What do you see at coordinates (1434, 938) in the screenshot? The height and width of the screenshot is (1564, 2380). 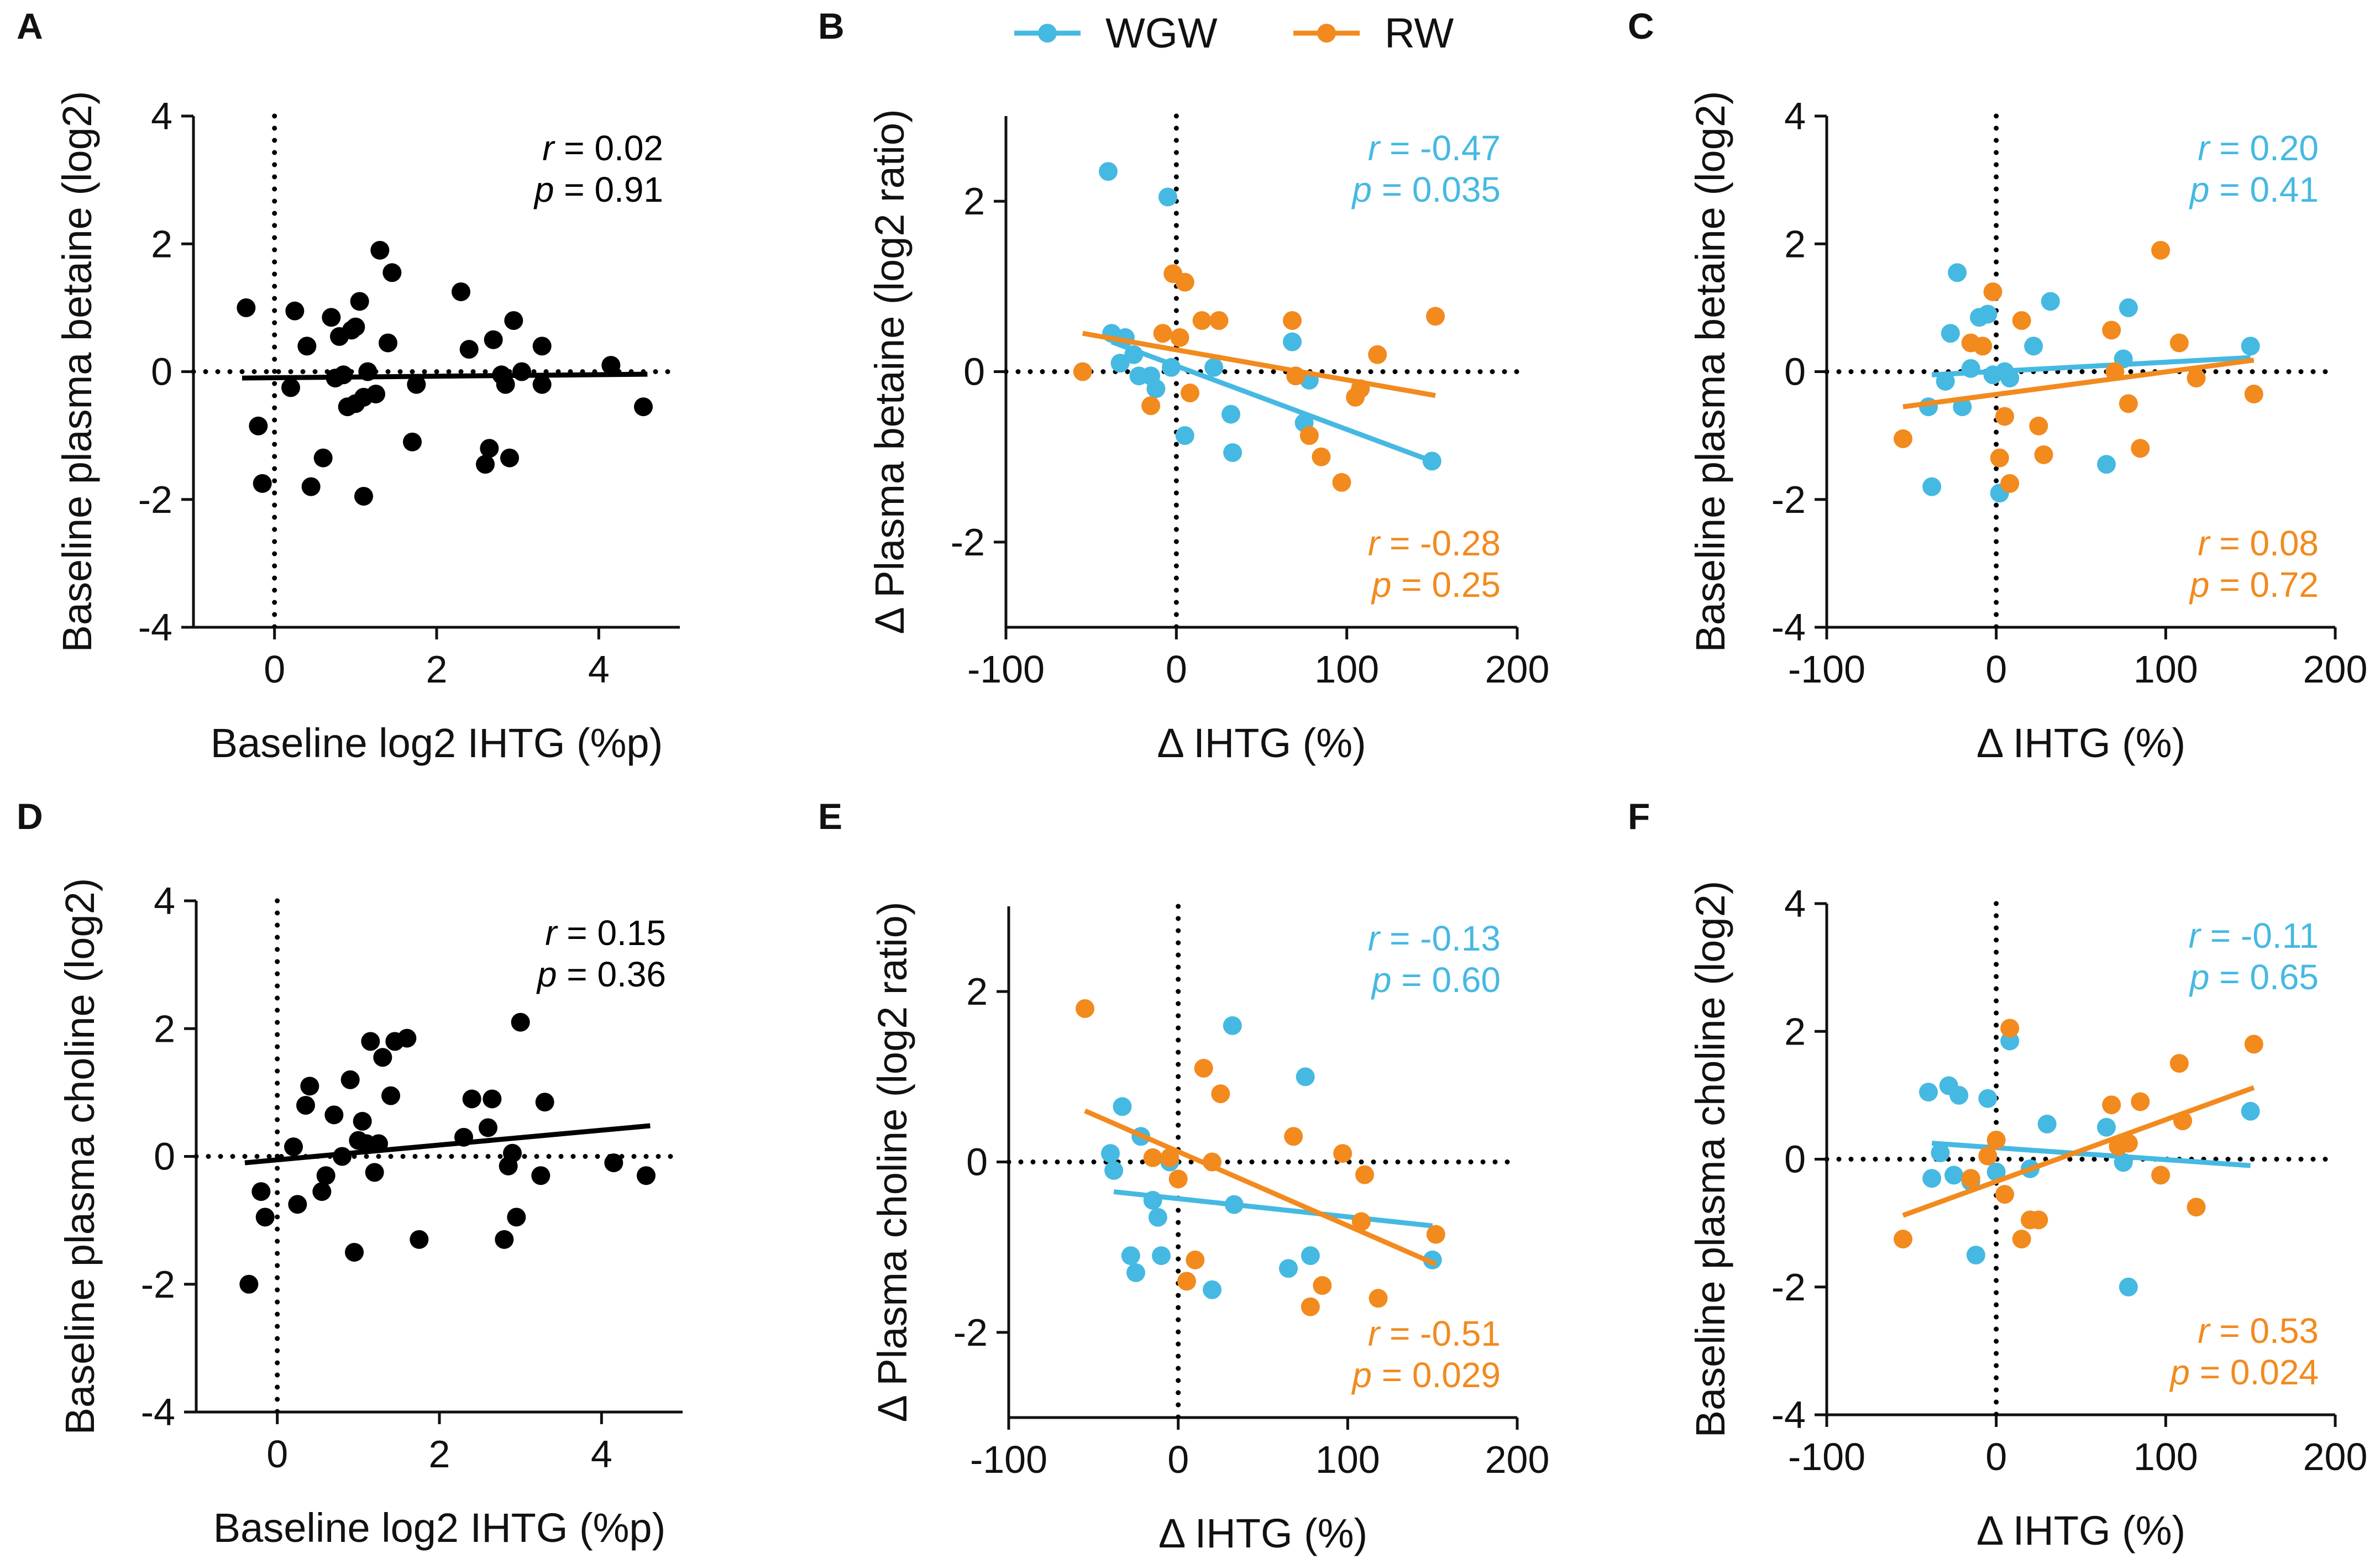 I see `stat-r: r = -0.13` at bounding box center [1434, 938].